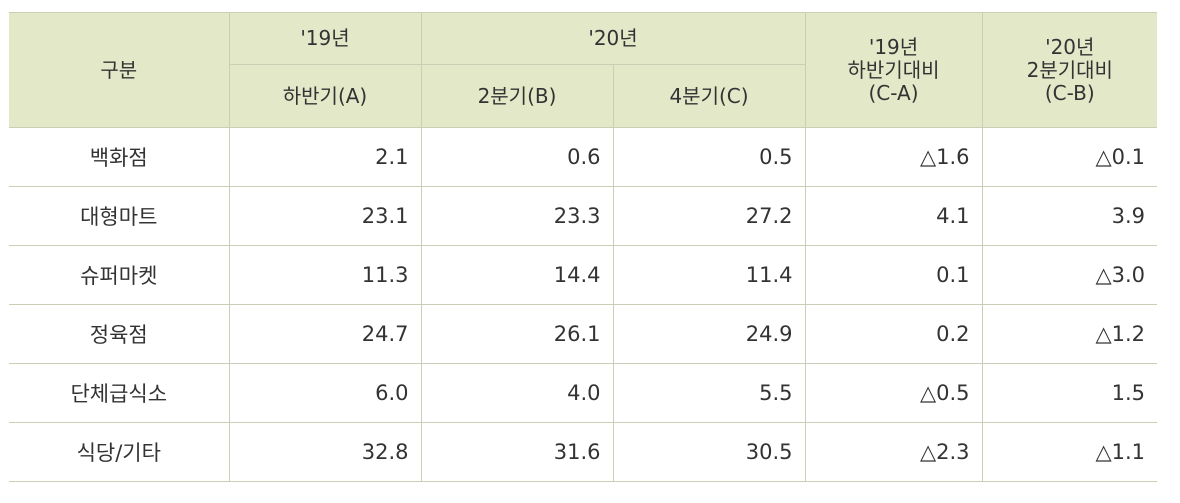 The width and height of the screenshot is (1180, 503). What do you see at coordinates (119, 70) in the screenshot?
I see `header-category: 구분` at bounding box center [119, 70].